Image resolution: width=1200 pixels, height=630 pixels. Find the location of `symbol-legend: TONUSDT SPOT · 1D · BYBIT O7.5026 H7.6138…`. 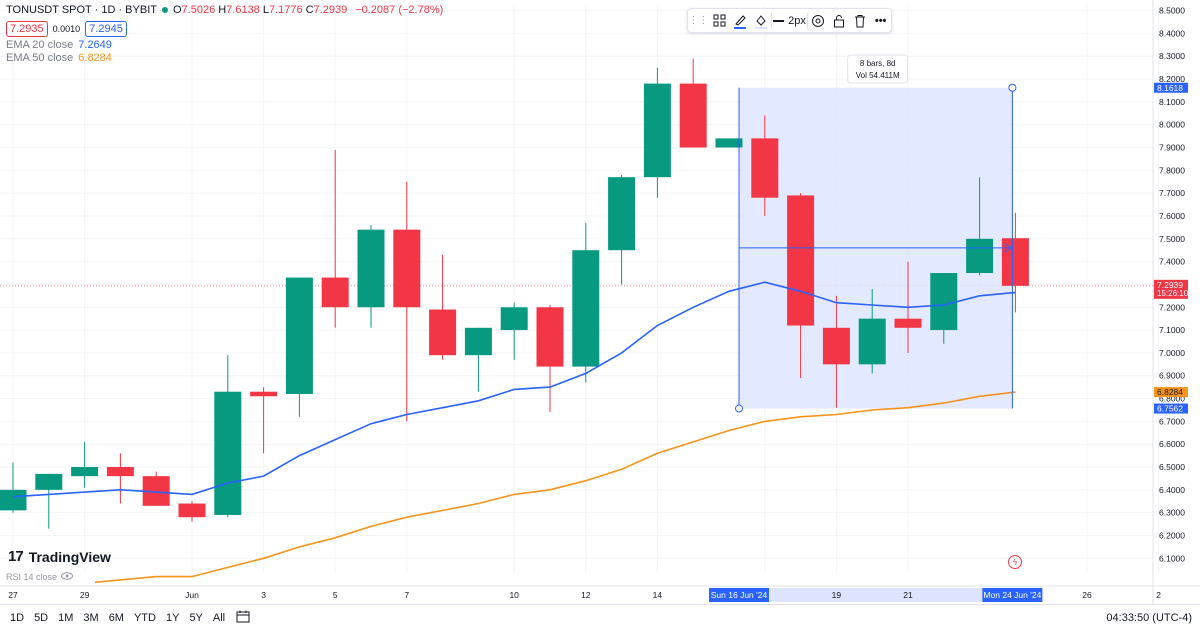

symbol-legend: TONUSDT SPOT · 1D · BYBIT O7.5026 H7.6138… is located at coordinates (224, 10).